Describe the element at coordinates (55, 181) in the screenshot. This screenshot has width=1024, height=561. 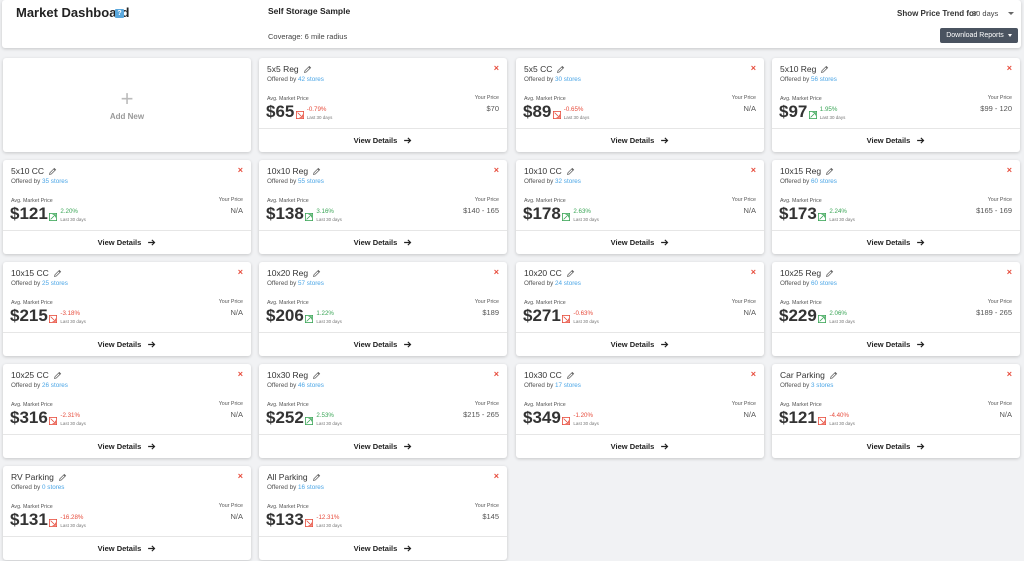
I see `store-count-link: 35 stores` at that location.